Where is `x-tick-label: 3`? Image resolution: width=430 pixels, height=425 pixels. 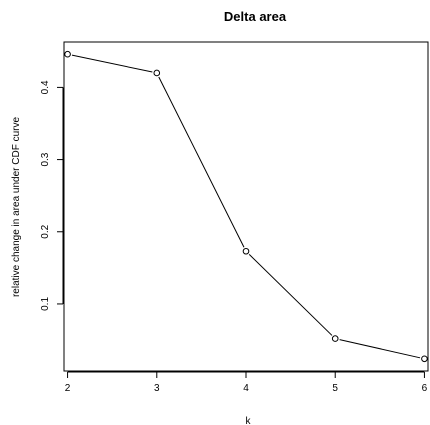
x-tick-label: 3 is located at coordinates (157, 388).